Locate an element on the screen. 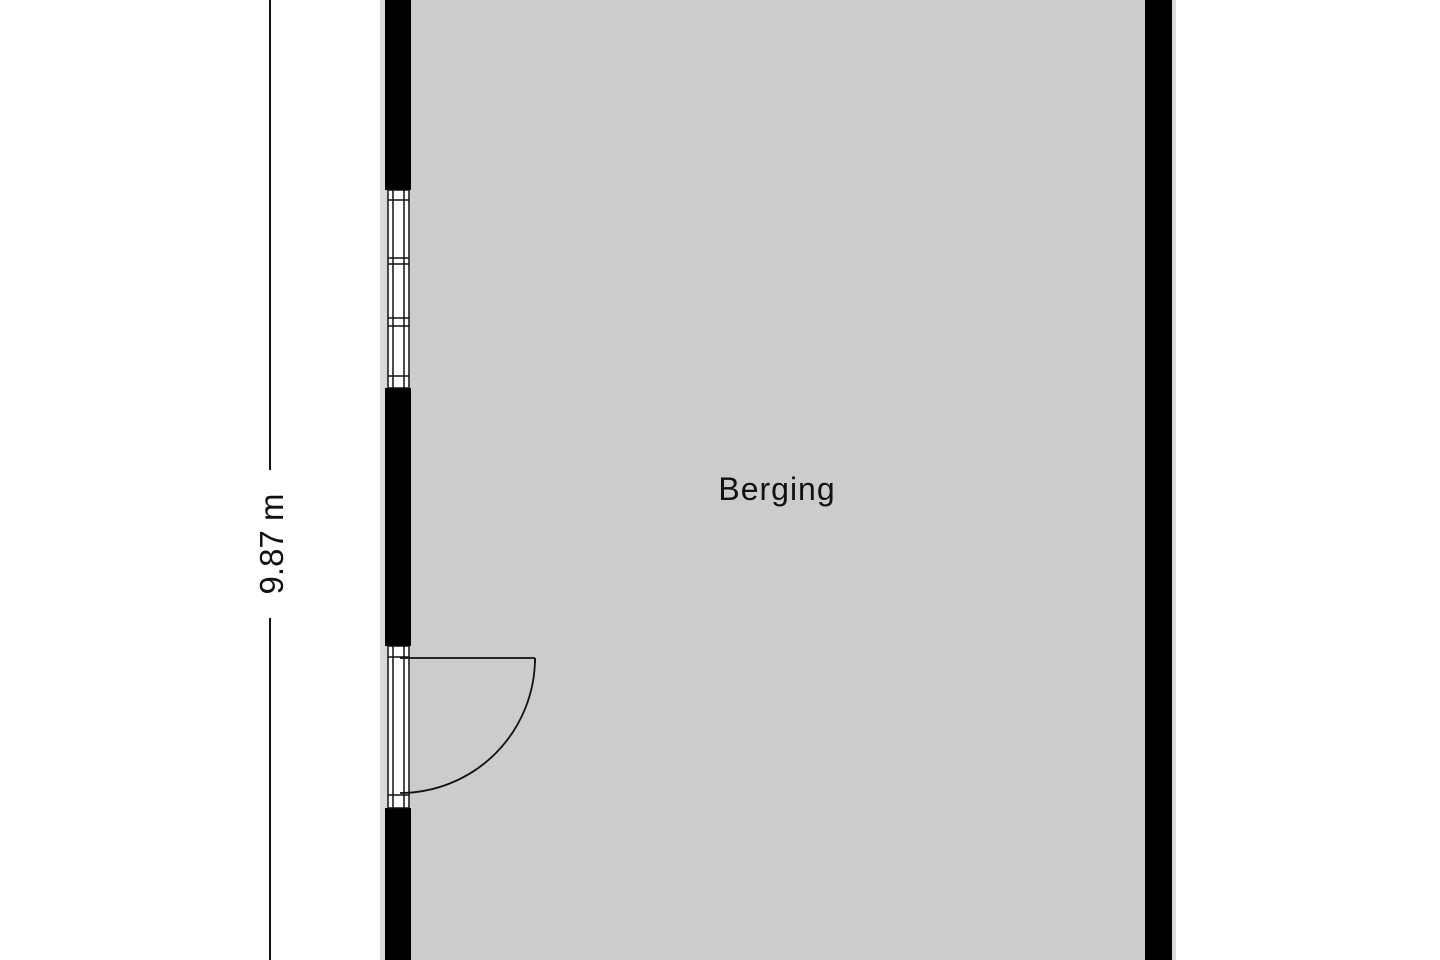  room-label: Berging is located at coordinates (776, 489).